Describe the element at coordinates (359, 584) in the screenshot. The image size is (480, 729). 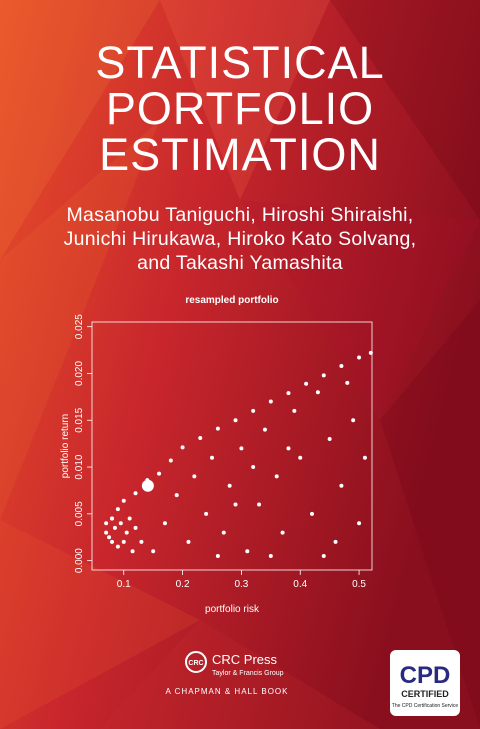
I see `x-tick-label: 0.5` at that location.